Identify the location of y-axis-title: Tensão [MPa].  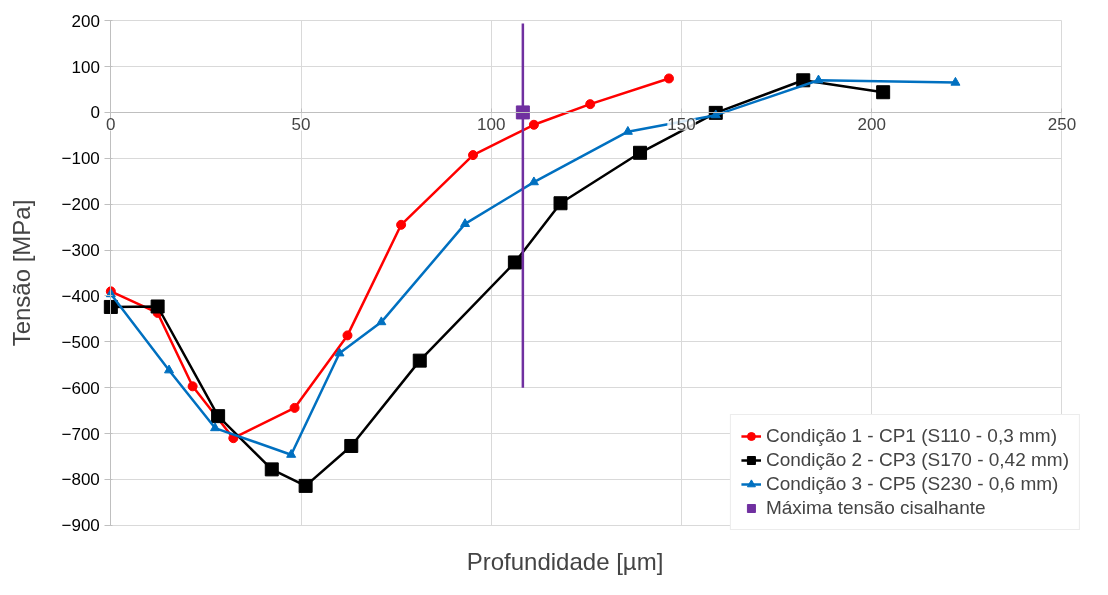
(21, 273).